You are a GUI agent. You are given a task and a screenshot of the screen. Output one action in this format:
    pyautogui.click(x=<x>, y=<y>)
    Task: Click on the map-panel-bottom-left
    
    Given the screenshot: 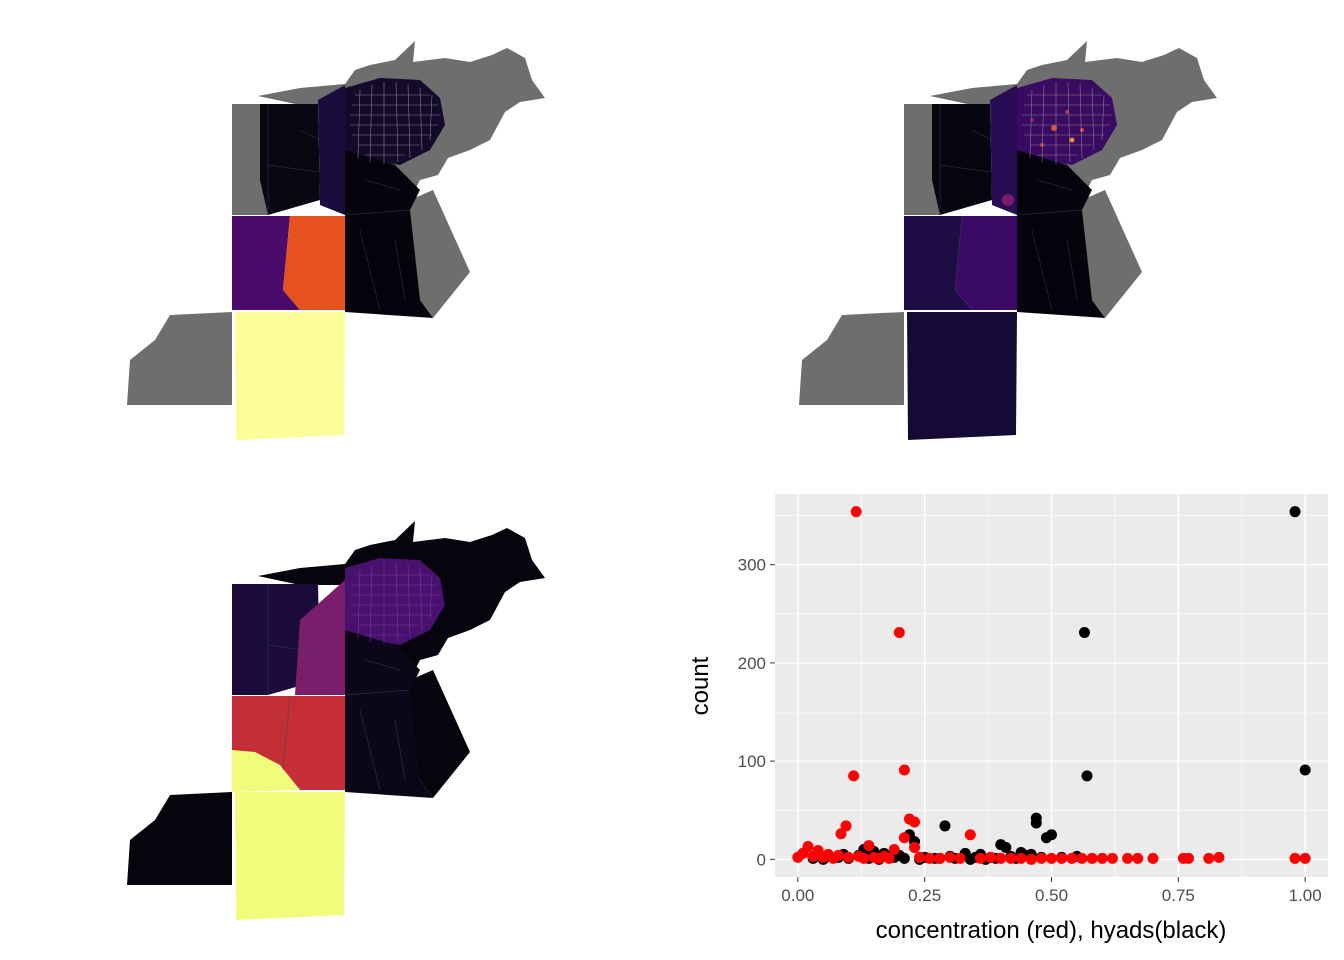 What is the action you would take?
    pyautogui.click(x=336, y=720)
    